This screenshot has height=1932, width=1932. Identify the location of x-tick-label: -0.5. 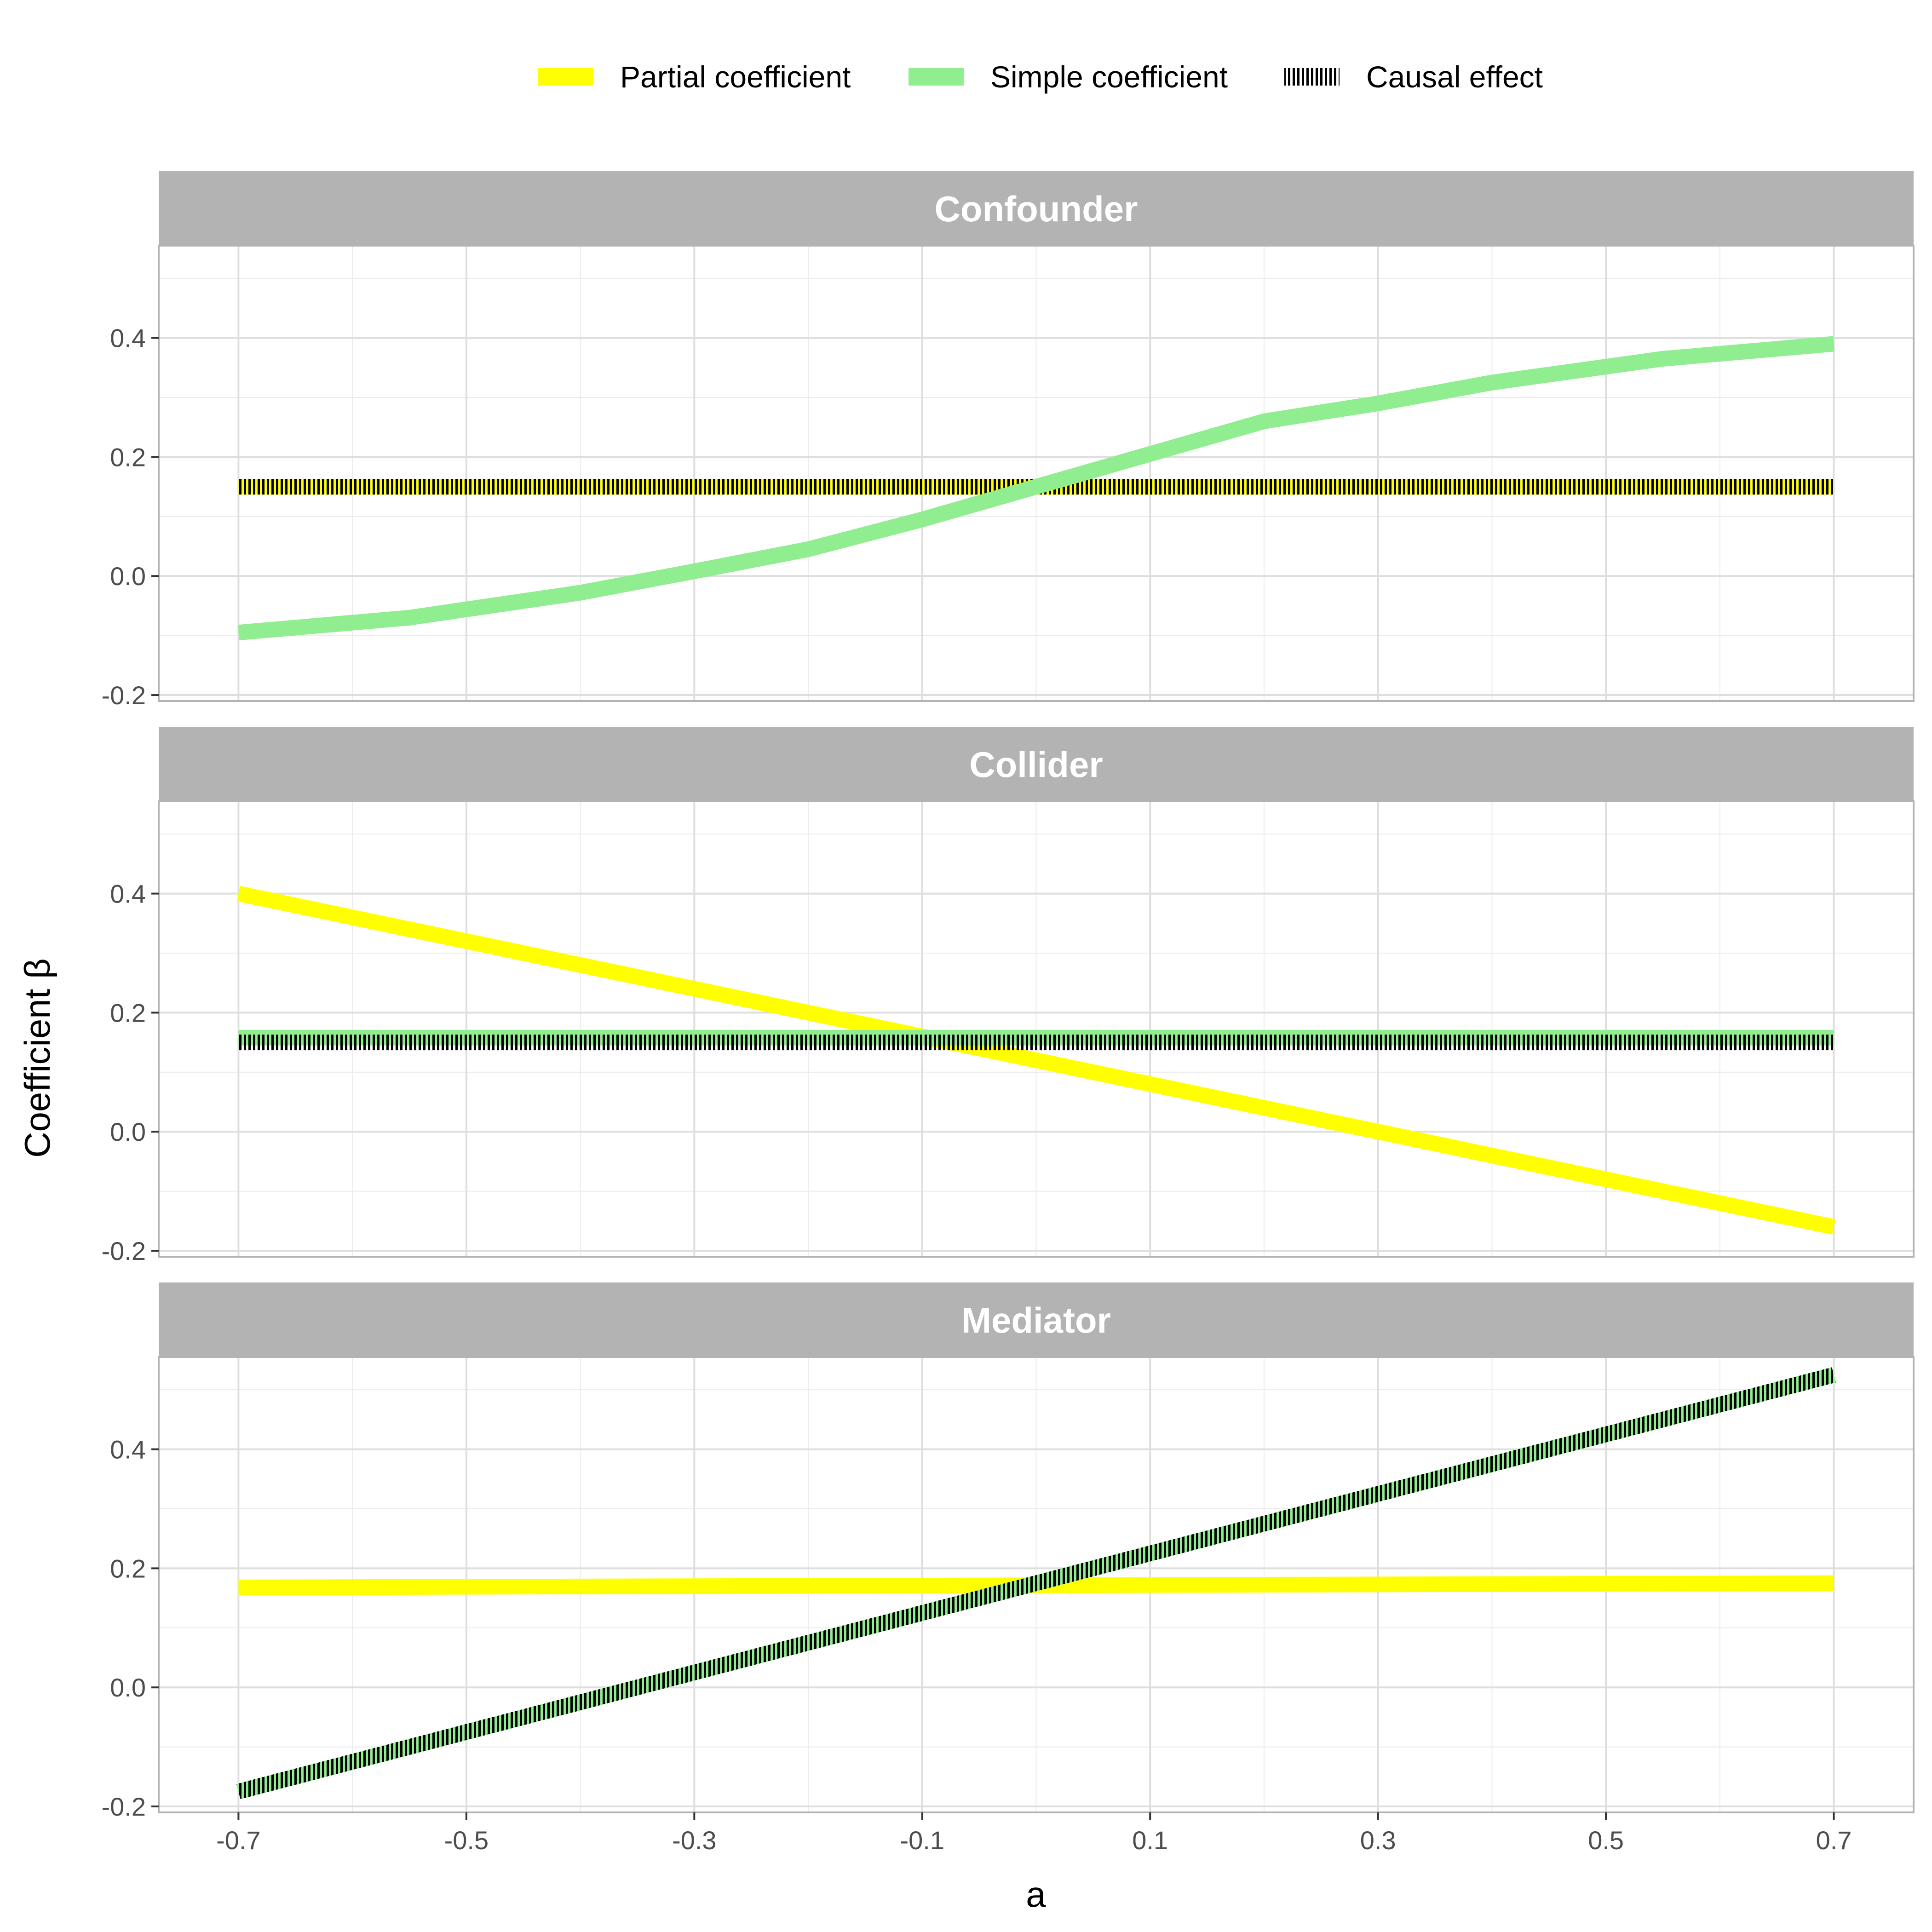
(466, 1840).